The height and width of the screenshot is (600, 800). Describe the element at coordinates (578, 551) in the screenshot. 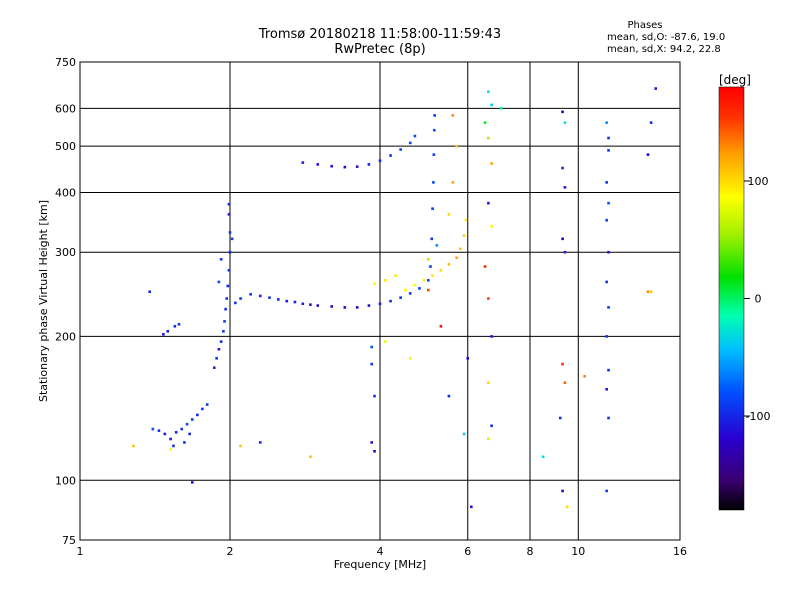

I see `x-tick-label: 10` at that location.